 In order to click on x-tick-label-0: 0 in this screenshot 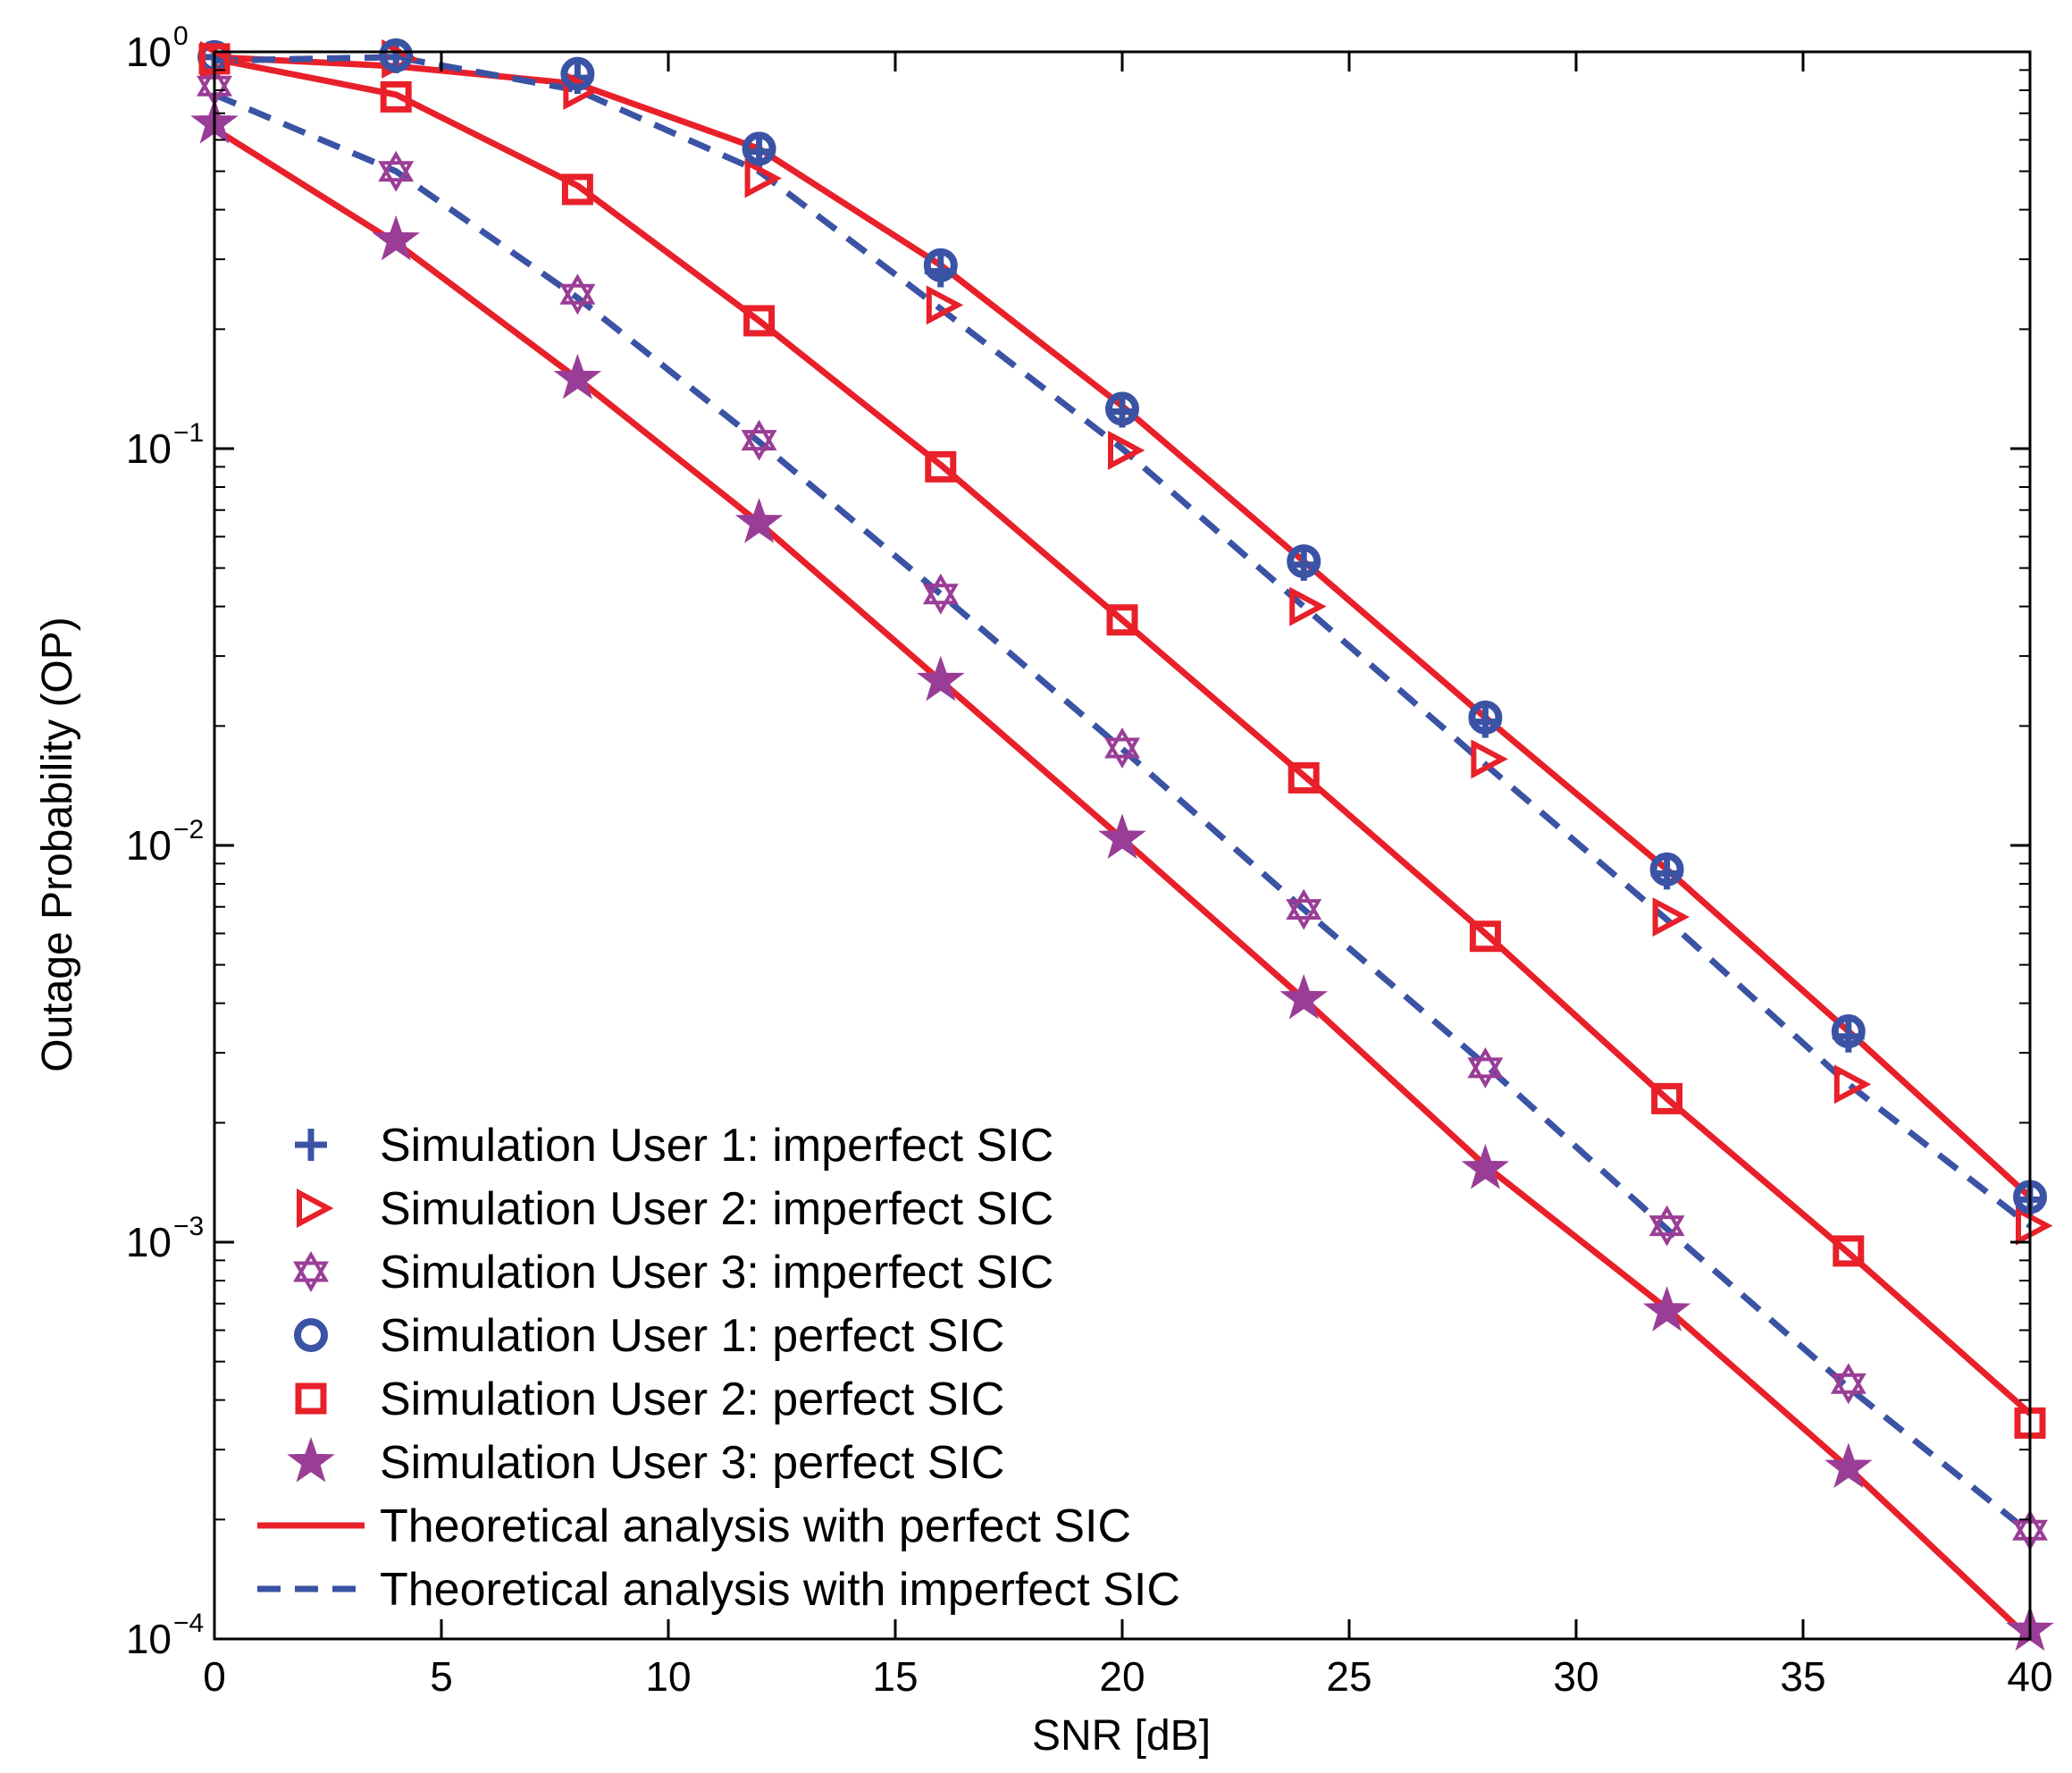, I will do `click(214, 1677)`.